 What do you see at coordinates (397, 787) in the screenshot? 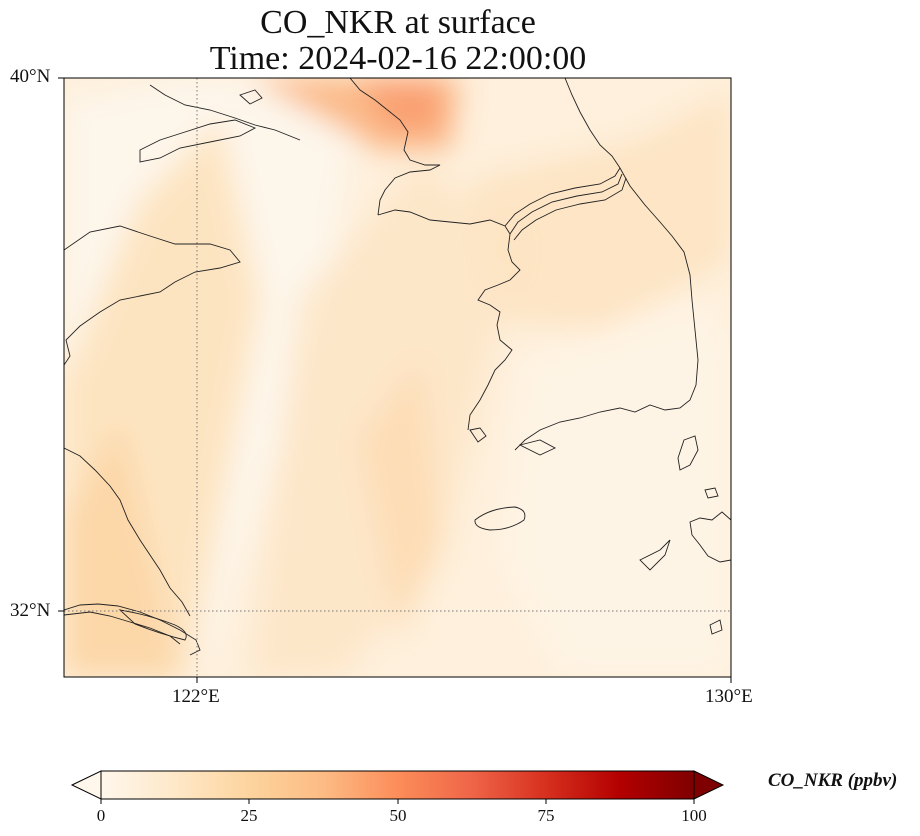
I see `colorbar` at bounding box center [397, 787].